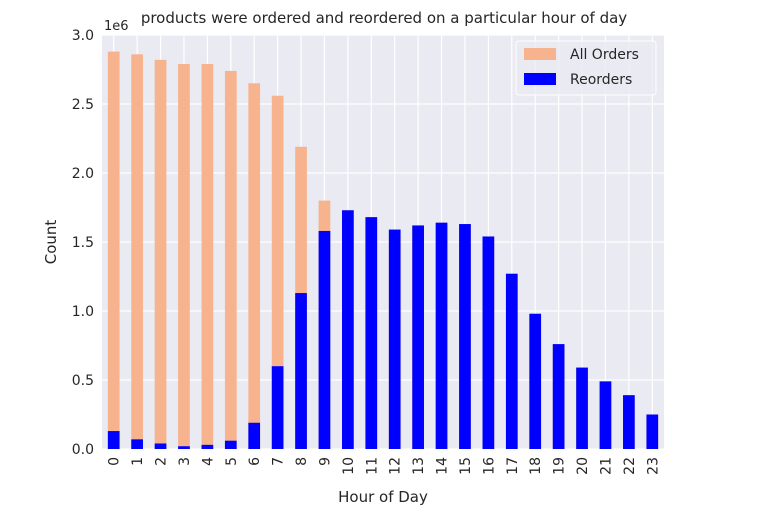 This screenshot has height=522, width=772. I want to click on y-tick-label: 2.0, so click(83, 174).